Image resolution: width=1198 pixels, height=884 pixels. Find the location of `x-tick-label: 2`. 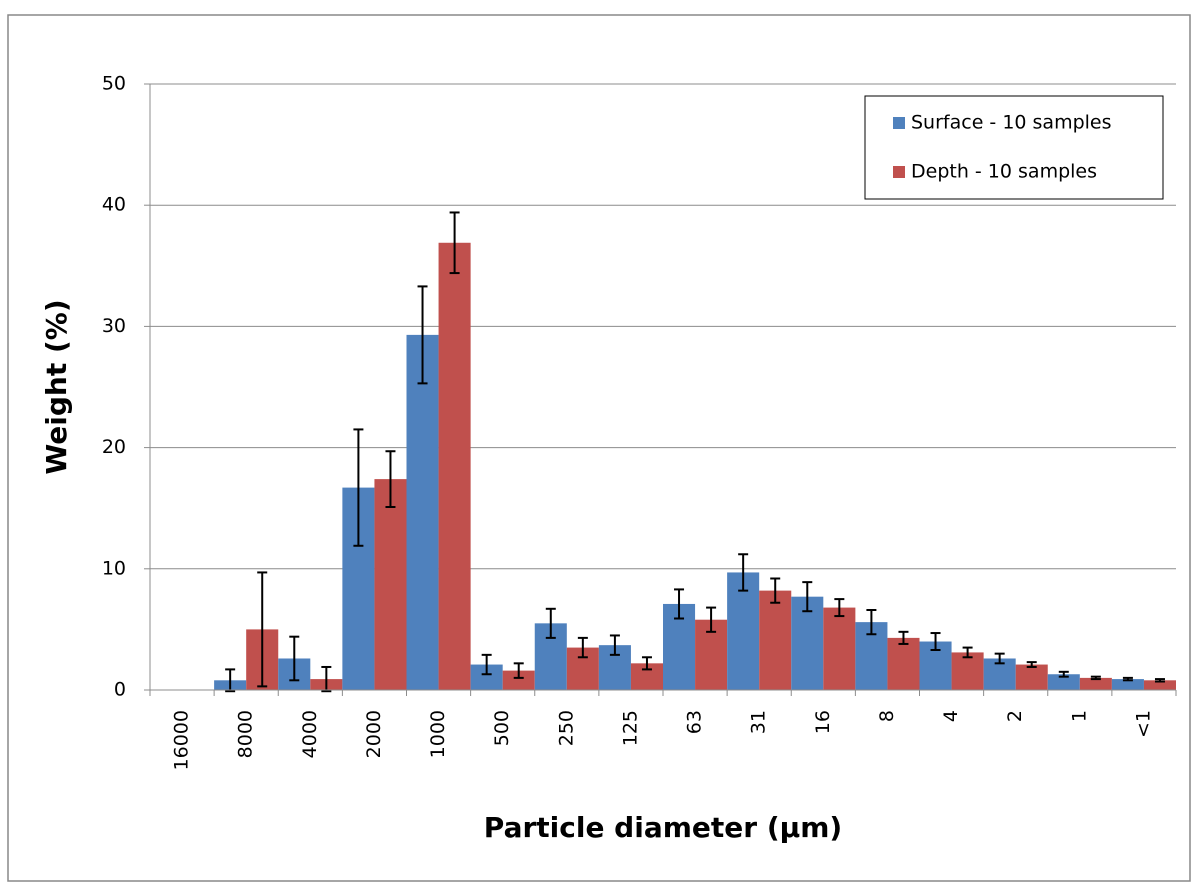

x-tick-label: 2 is located at coordinates (1015, 716).